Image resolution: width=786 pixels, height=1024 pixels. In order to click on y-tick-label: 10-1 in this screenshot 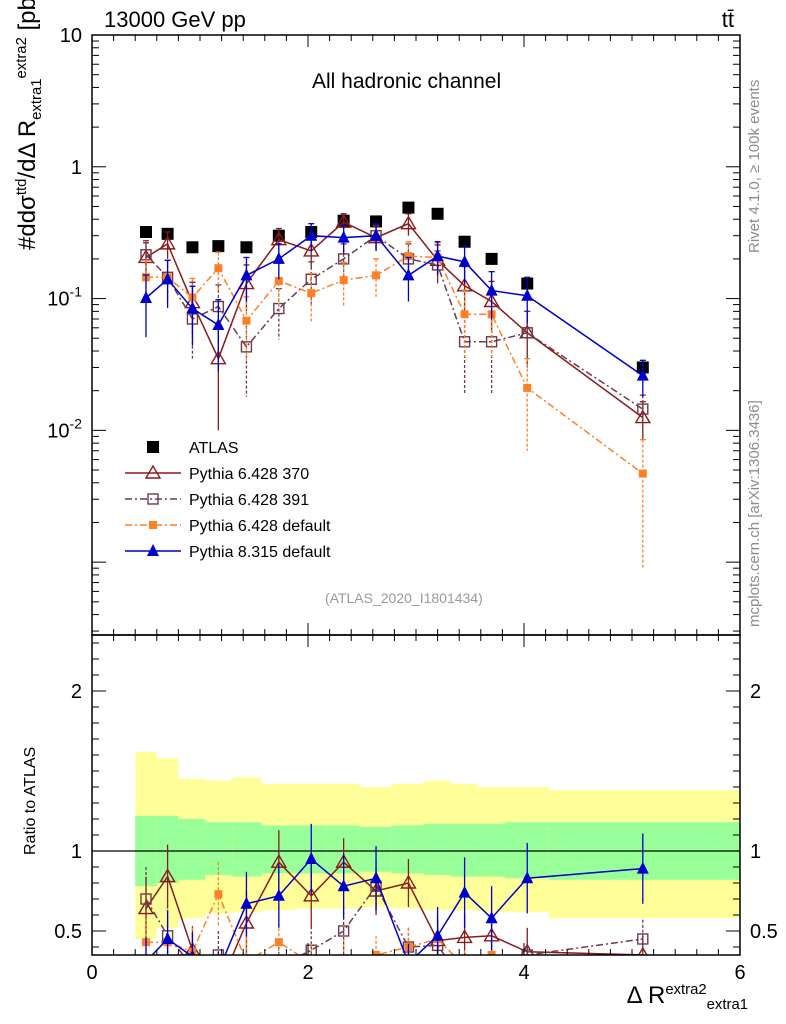, I will do `click(64, 297)`.